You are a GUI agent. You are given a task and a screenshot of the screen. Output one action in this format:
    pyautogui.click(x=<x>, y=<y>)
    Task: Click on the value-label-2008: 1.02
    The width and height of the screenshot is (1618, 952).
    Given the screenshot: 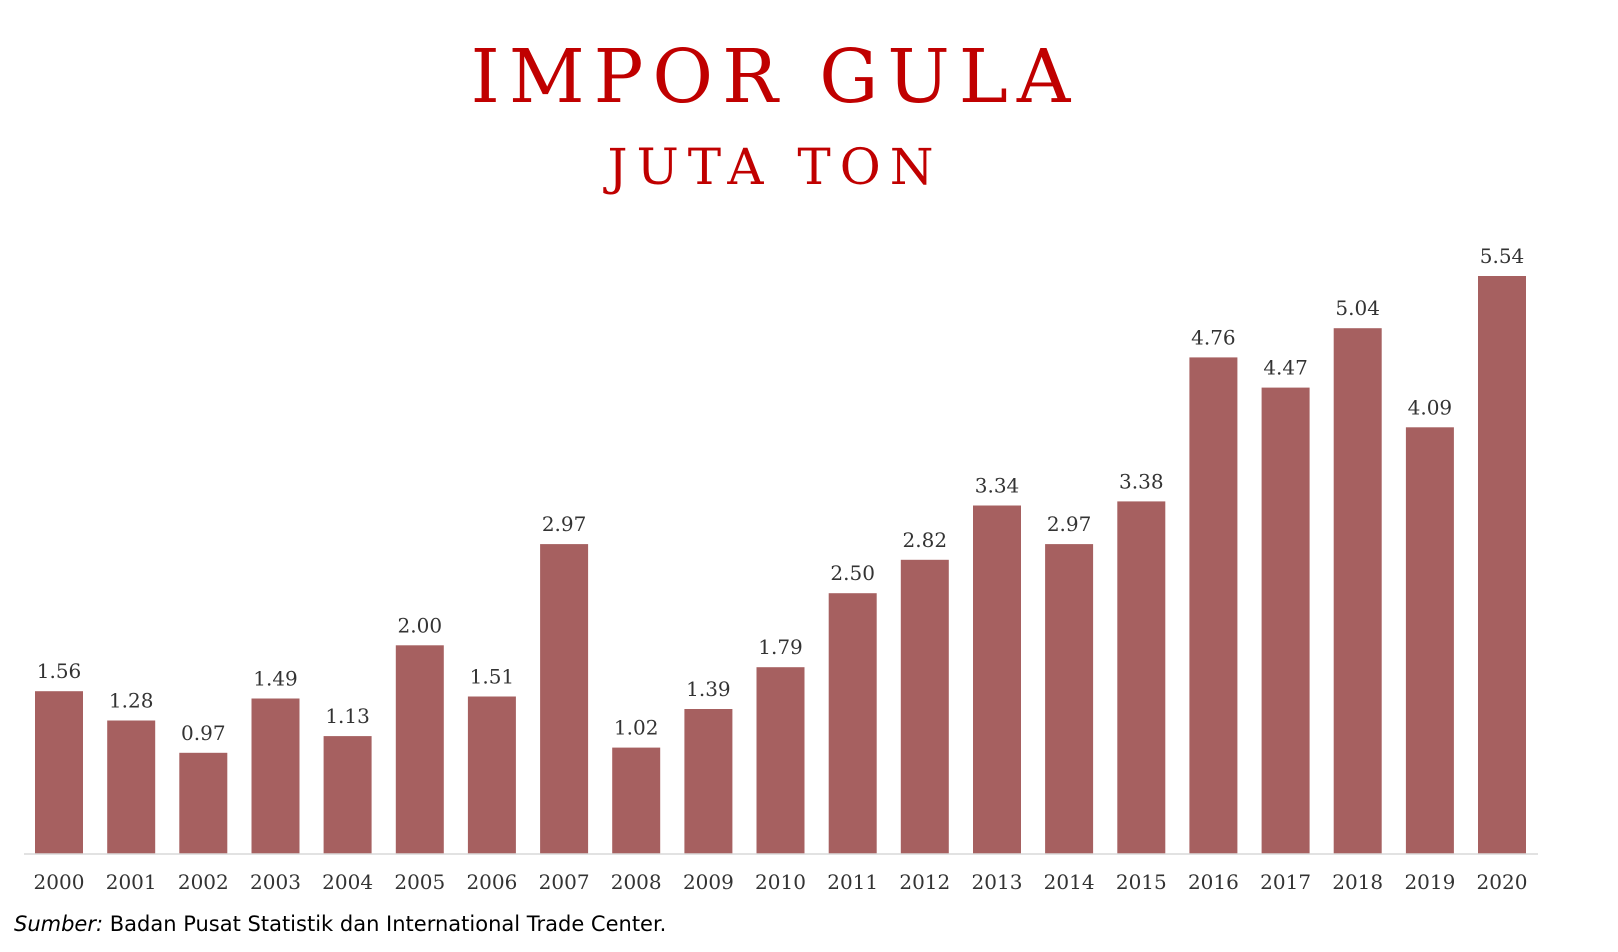 What is the action you would take?
    pyautogui.click(x=636, y=728)
    